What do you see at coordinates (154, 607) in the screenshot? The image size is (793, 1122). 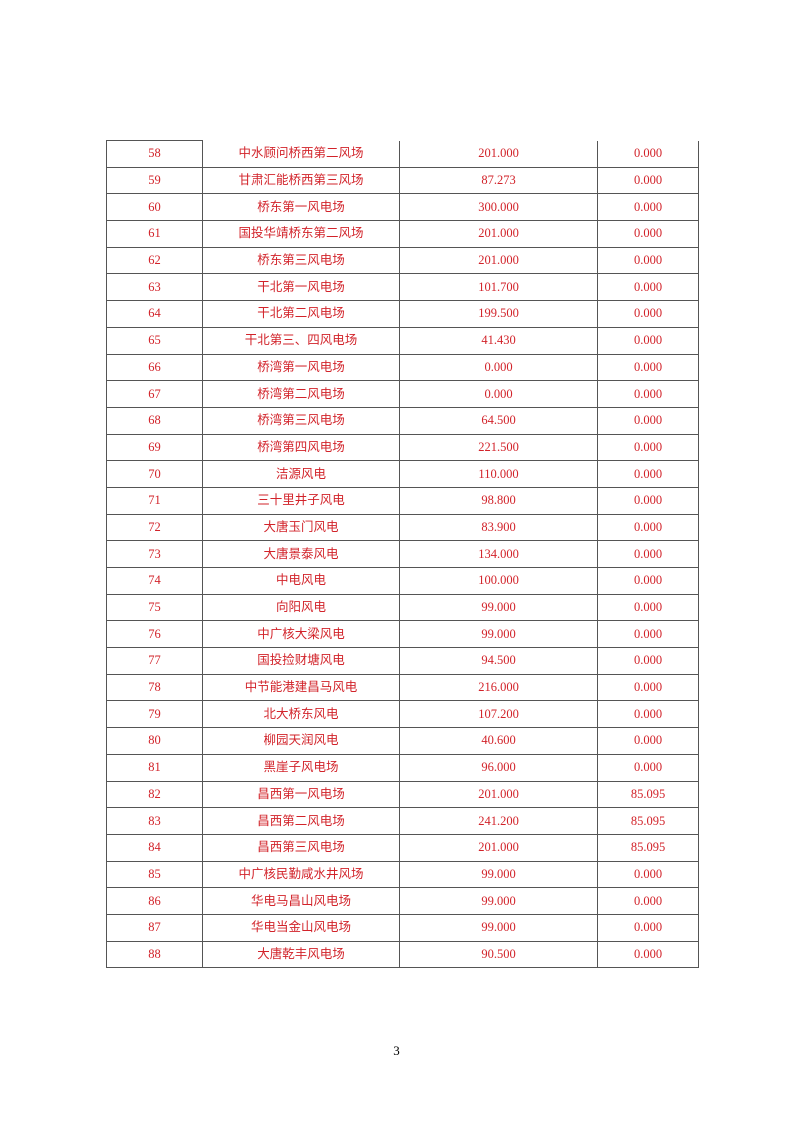 I see `row-index: 75` at bounding box center [154, 607].